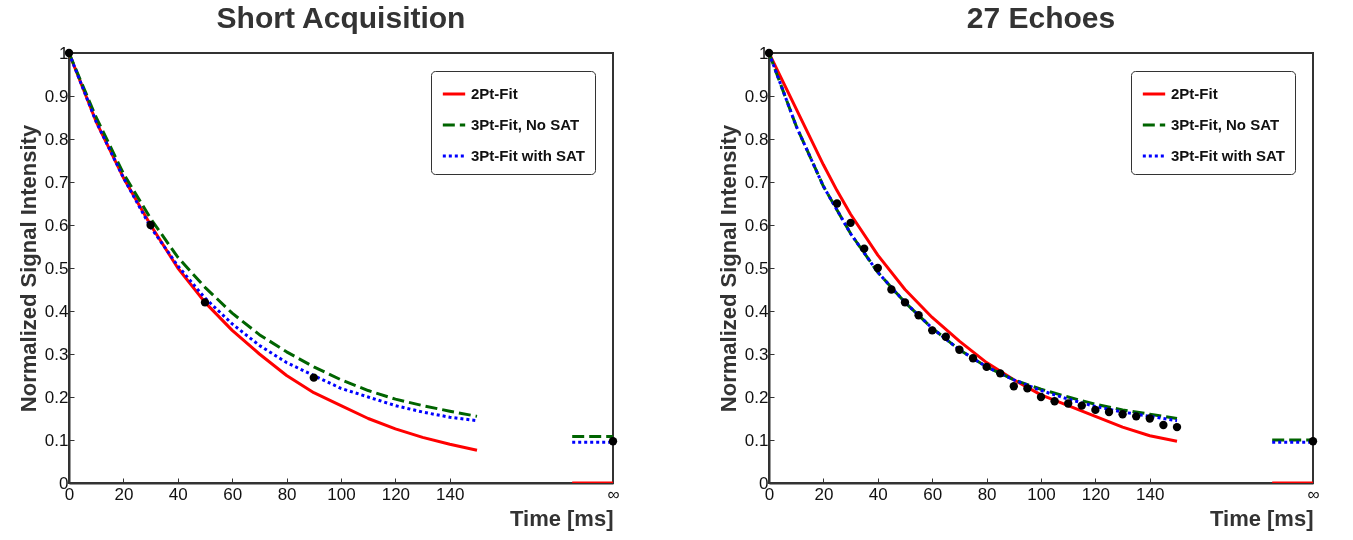 This screenshot has width=1353, height=540. I want to click on chart-title: 27 Echoes, so click(1041, 17).